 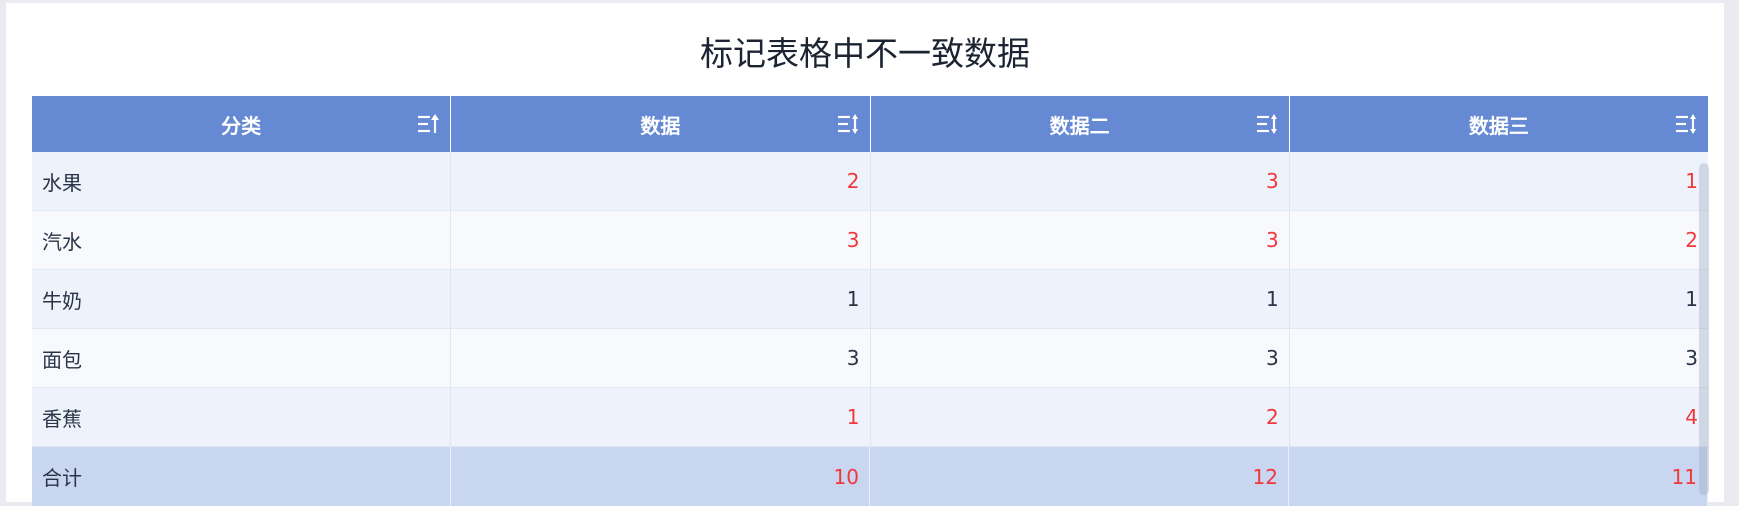 I want to click on column-header: 分类, so click(x=242, y=124).